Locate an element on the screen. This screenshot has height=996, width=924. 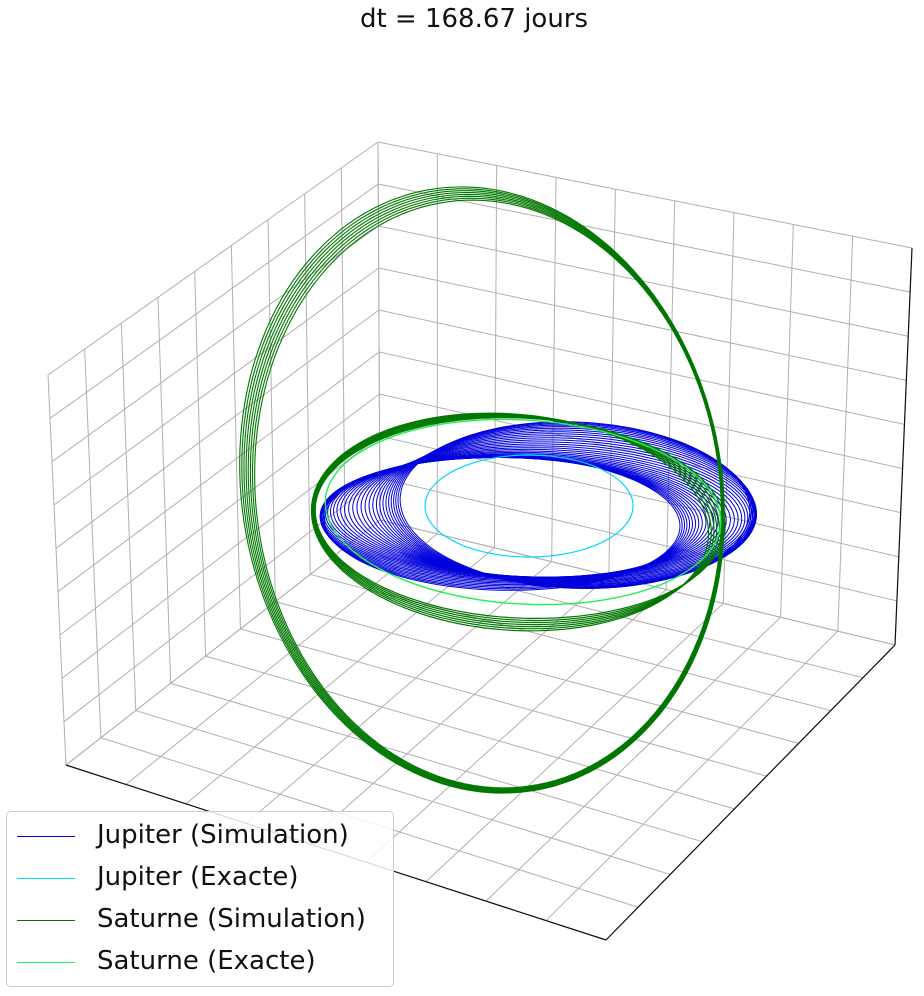
series-jupiter-simulation is located at coordinates (538, 506).